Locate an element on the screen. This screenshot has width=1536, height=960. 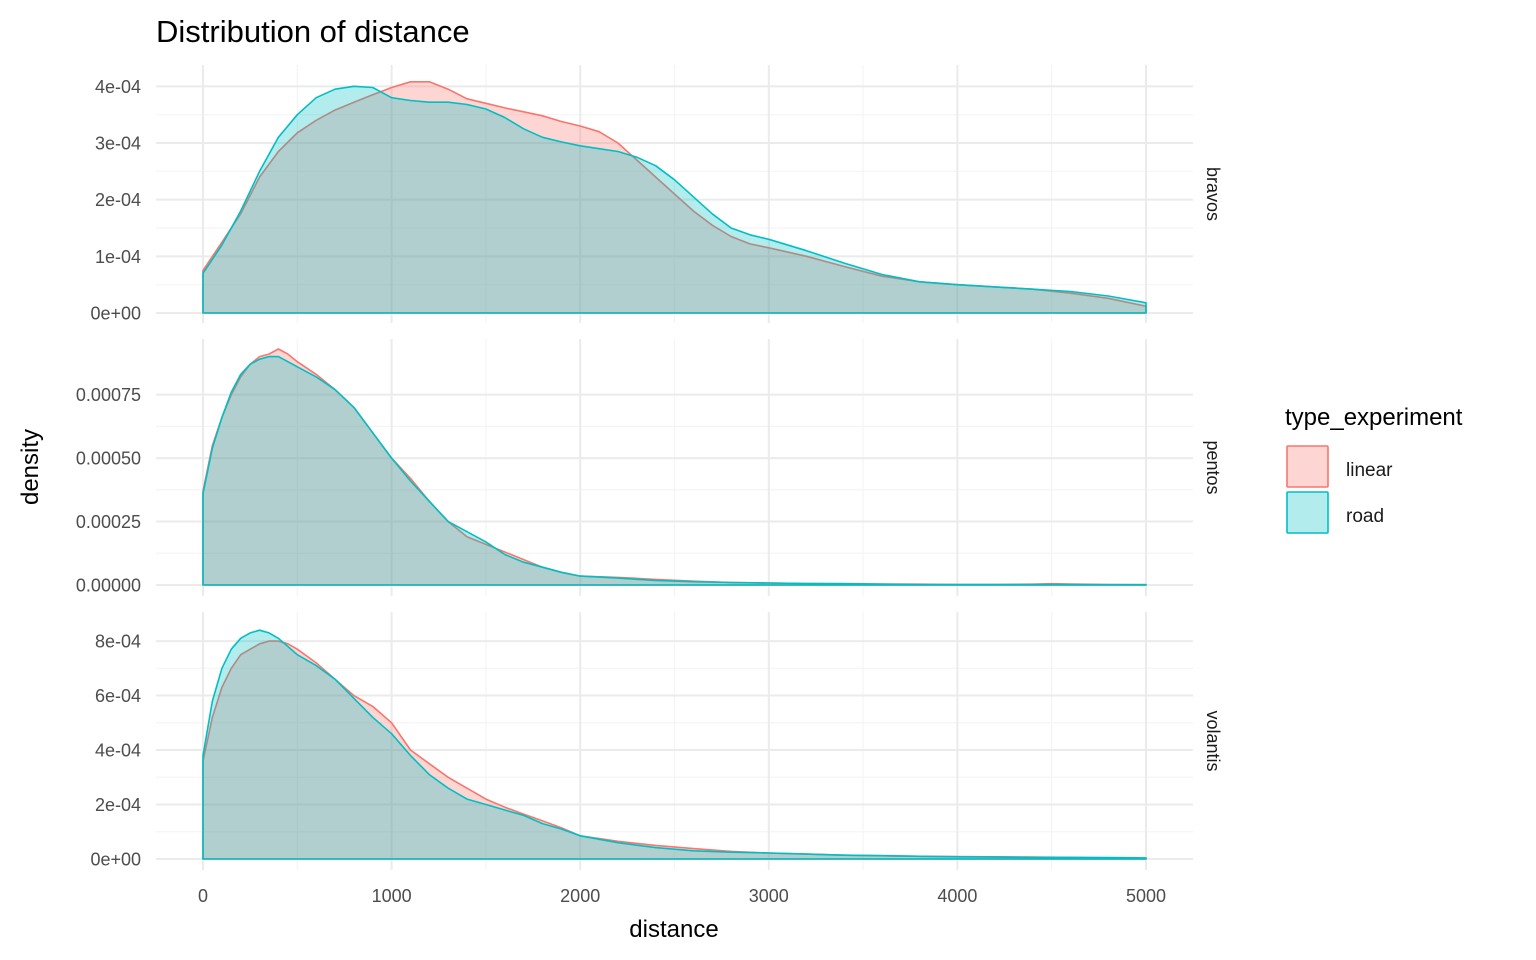
density-area-road-pentos is located at coordinates (674, 470).